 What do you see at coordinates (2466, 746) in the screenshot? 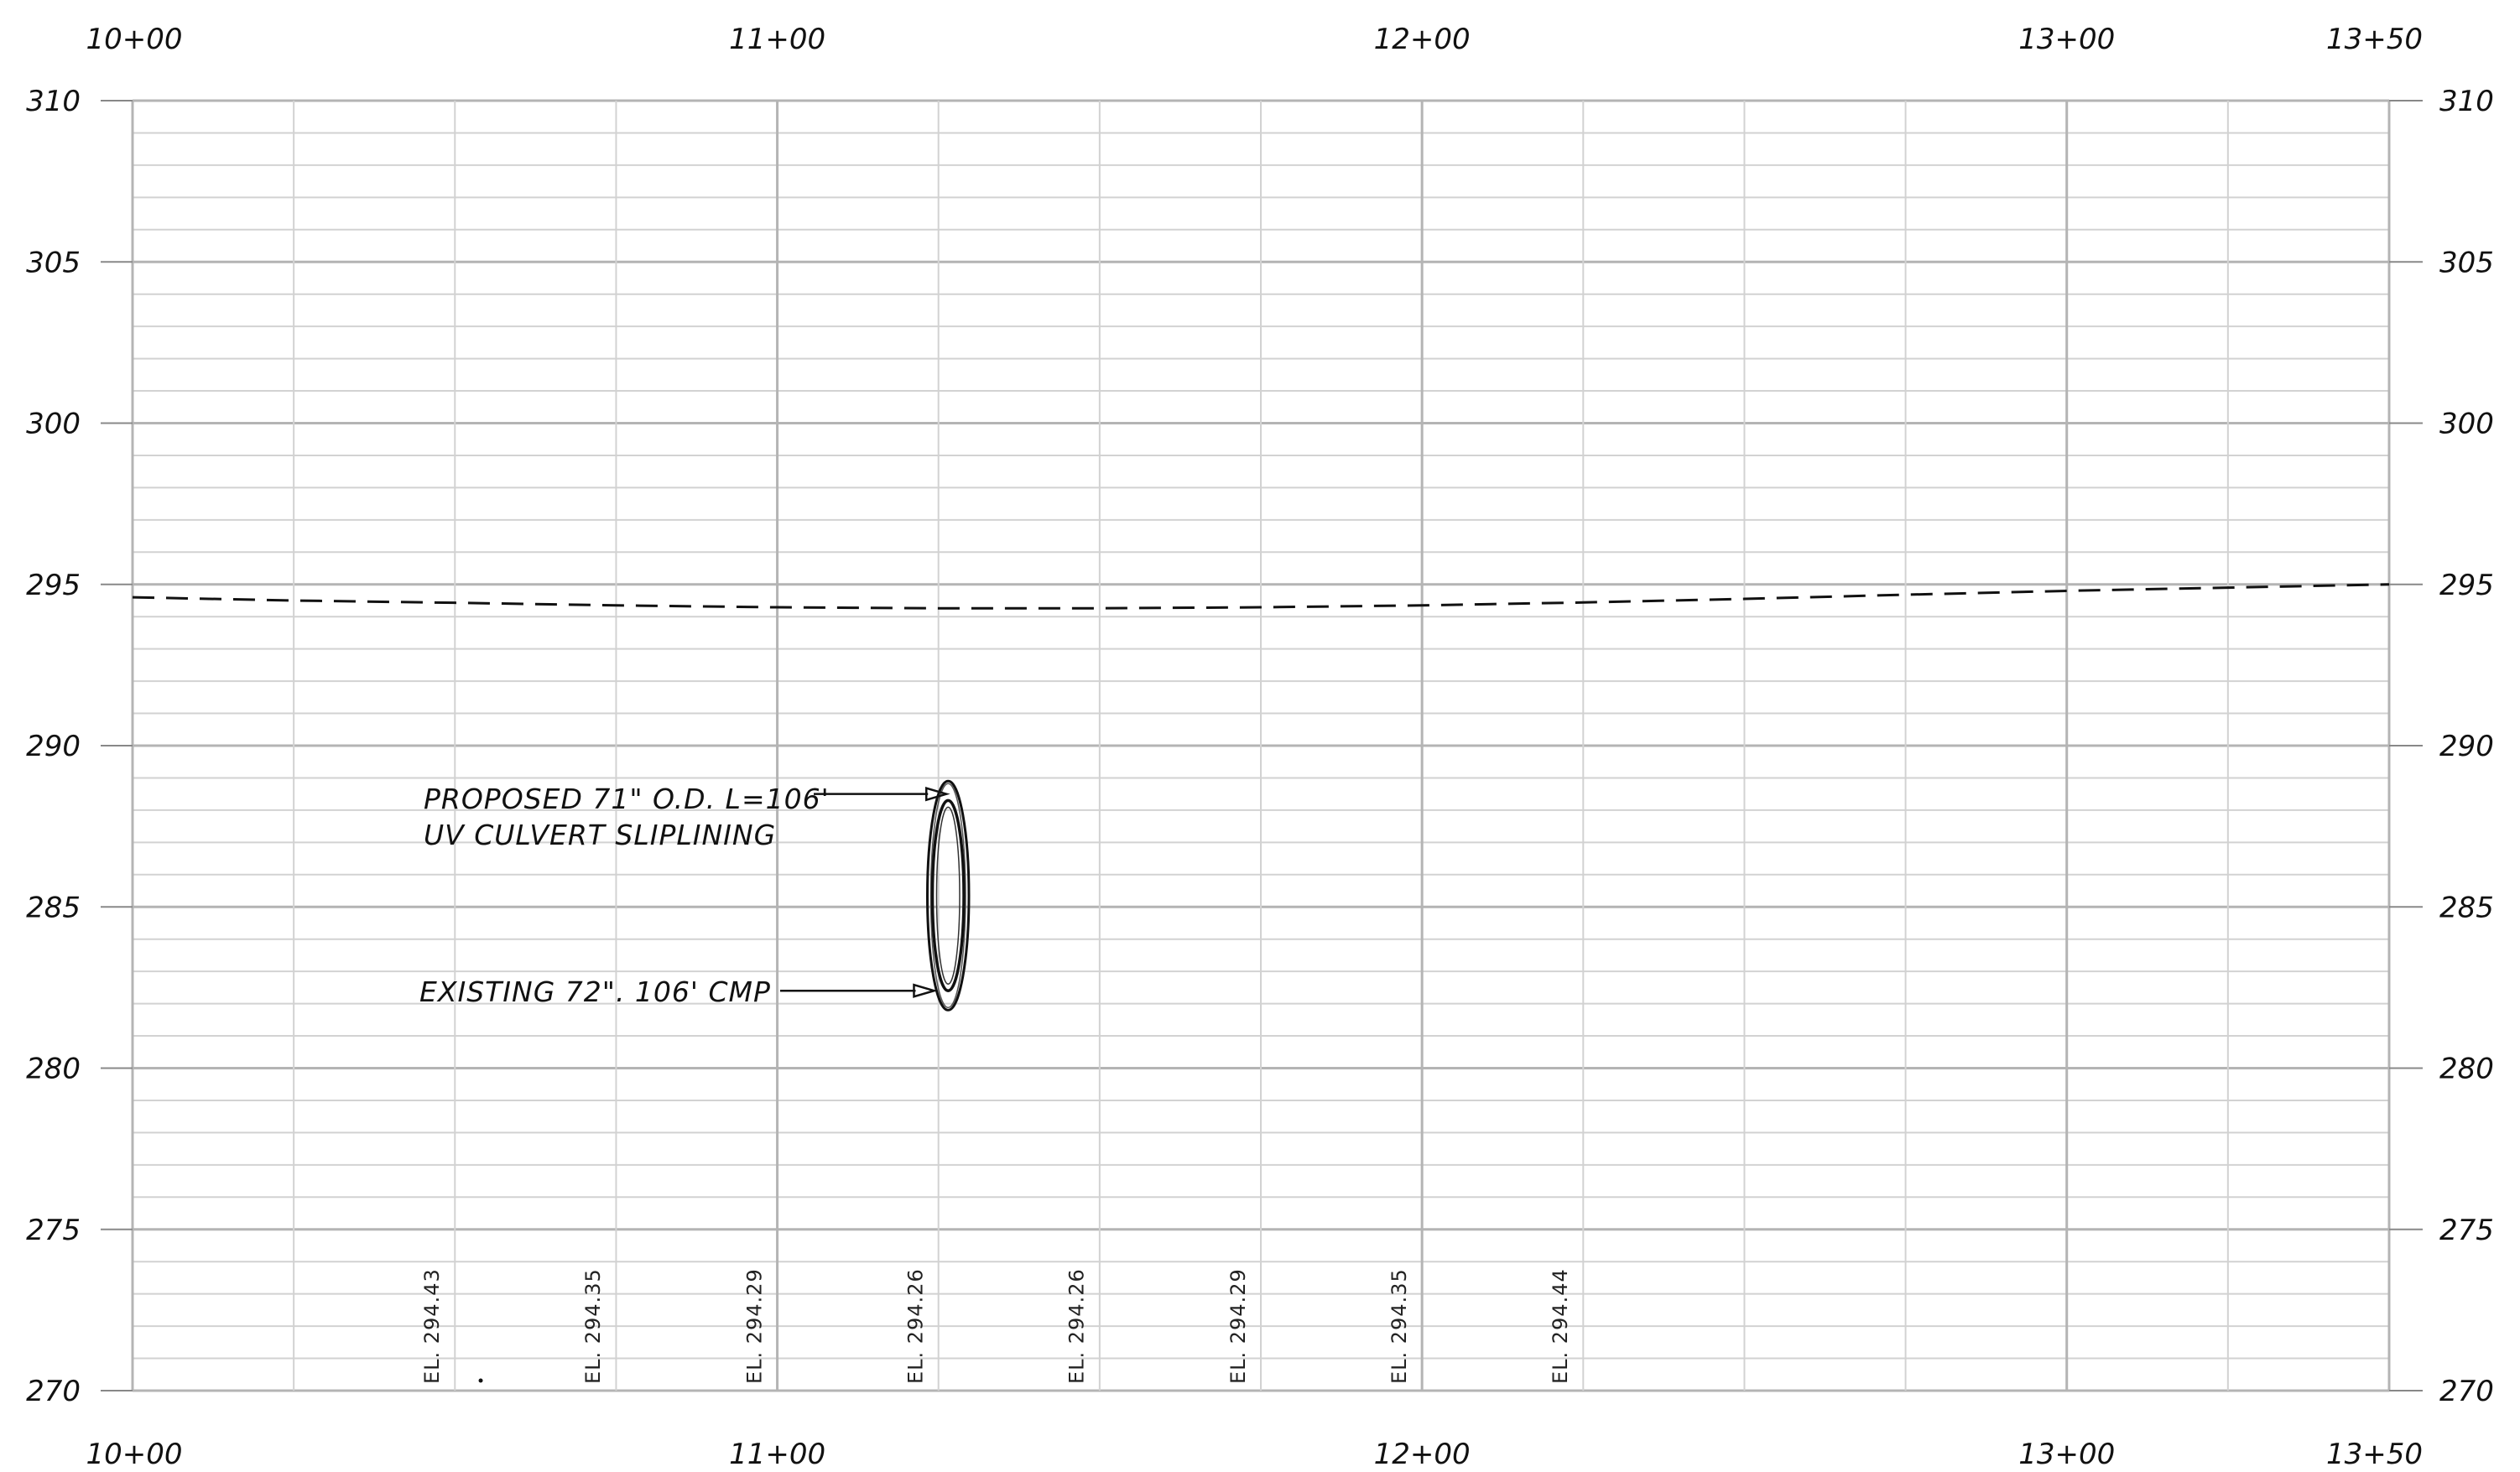
I see `elevation-label-right: 290` at bounding box center [2466, 746].